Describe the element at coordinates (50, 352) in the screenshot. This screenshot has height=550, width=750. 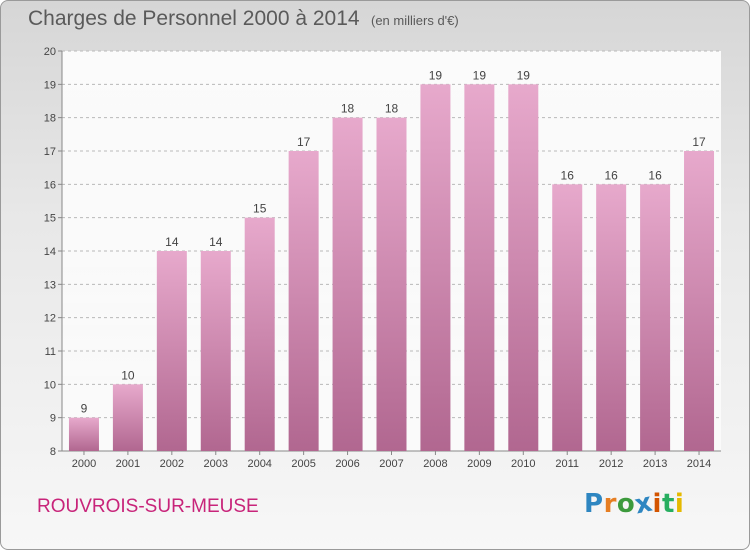
I see `y-tick-label: 11` at that location.